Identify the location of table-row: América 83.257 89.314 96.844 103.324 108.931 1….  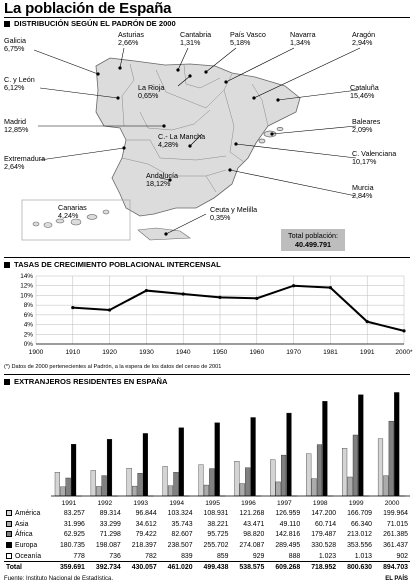
(207, 513).